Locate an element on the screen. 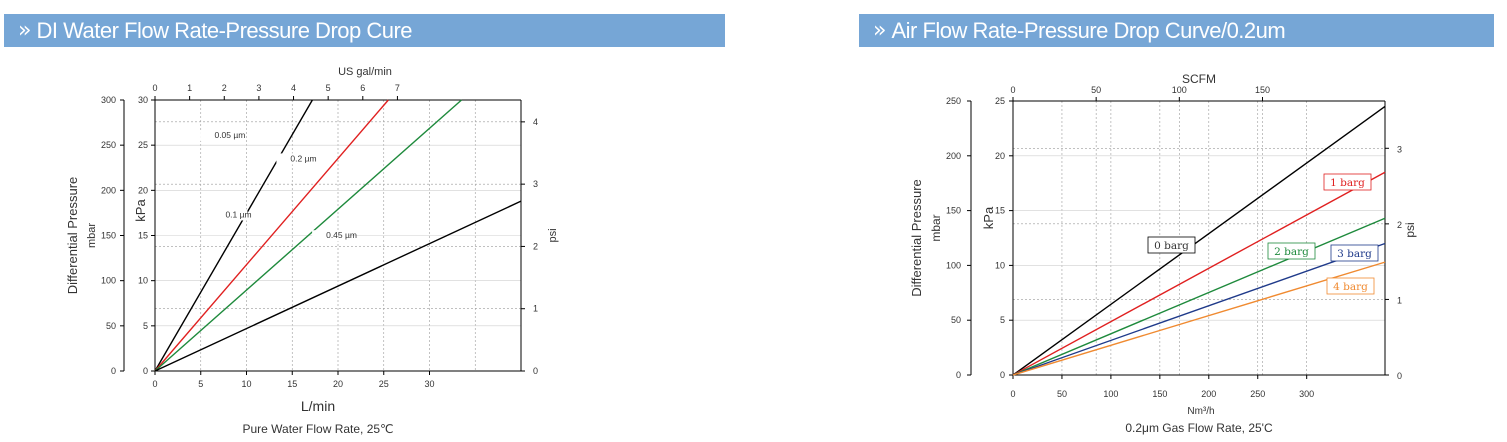  series-label: 4 barg is located at coordinates (1350, 287).